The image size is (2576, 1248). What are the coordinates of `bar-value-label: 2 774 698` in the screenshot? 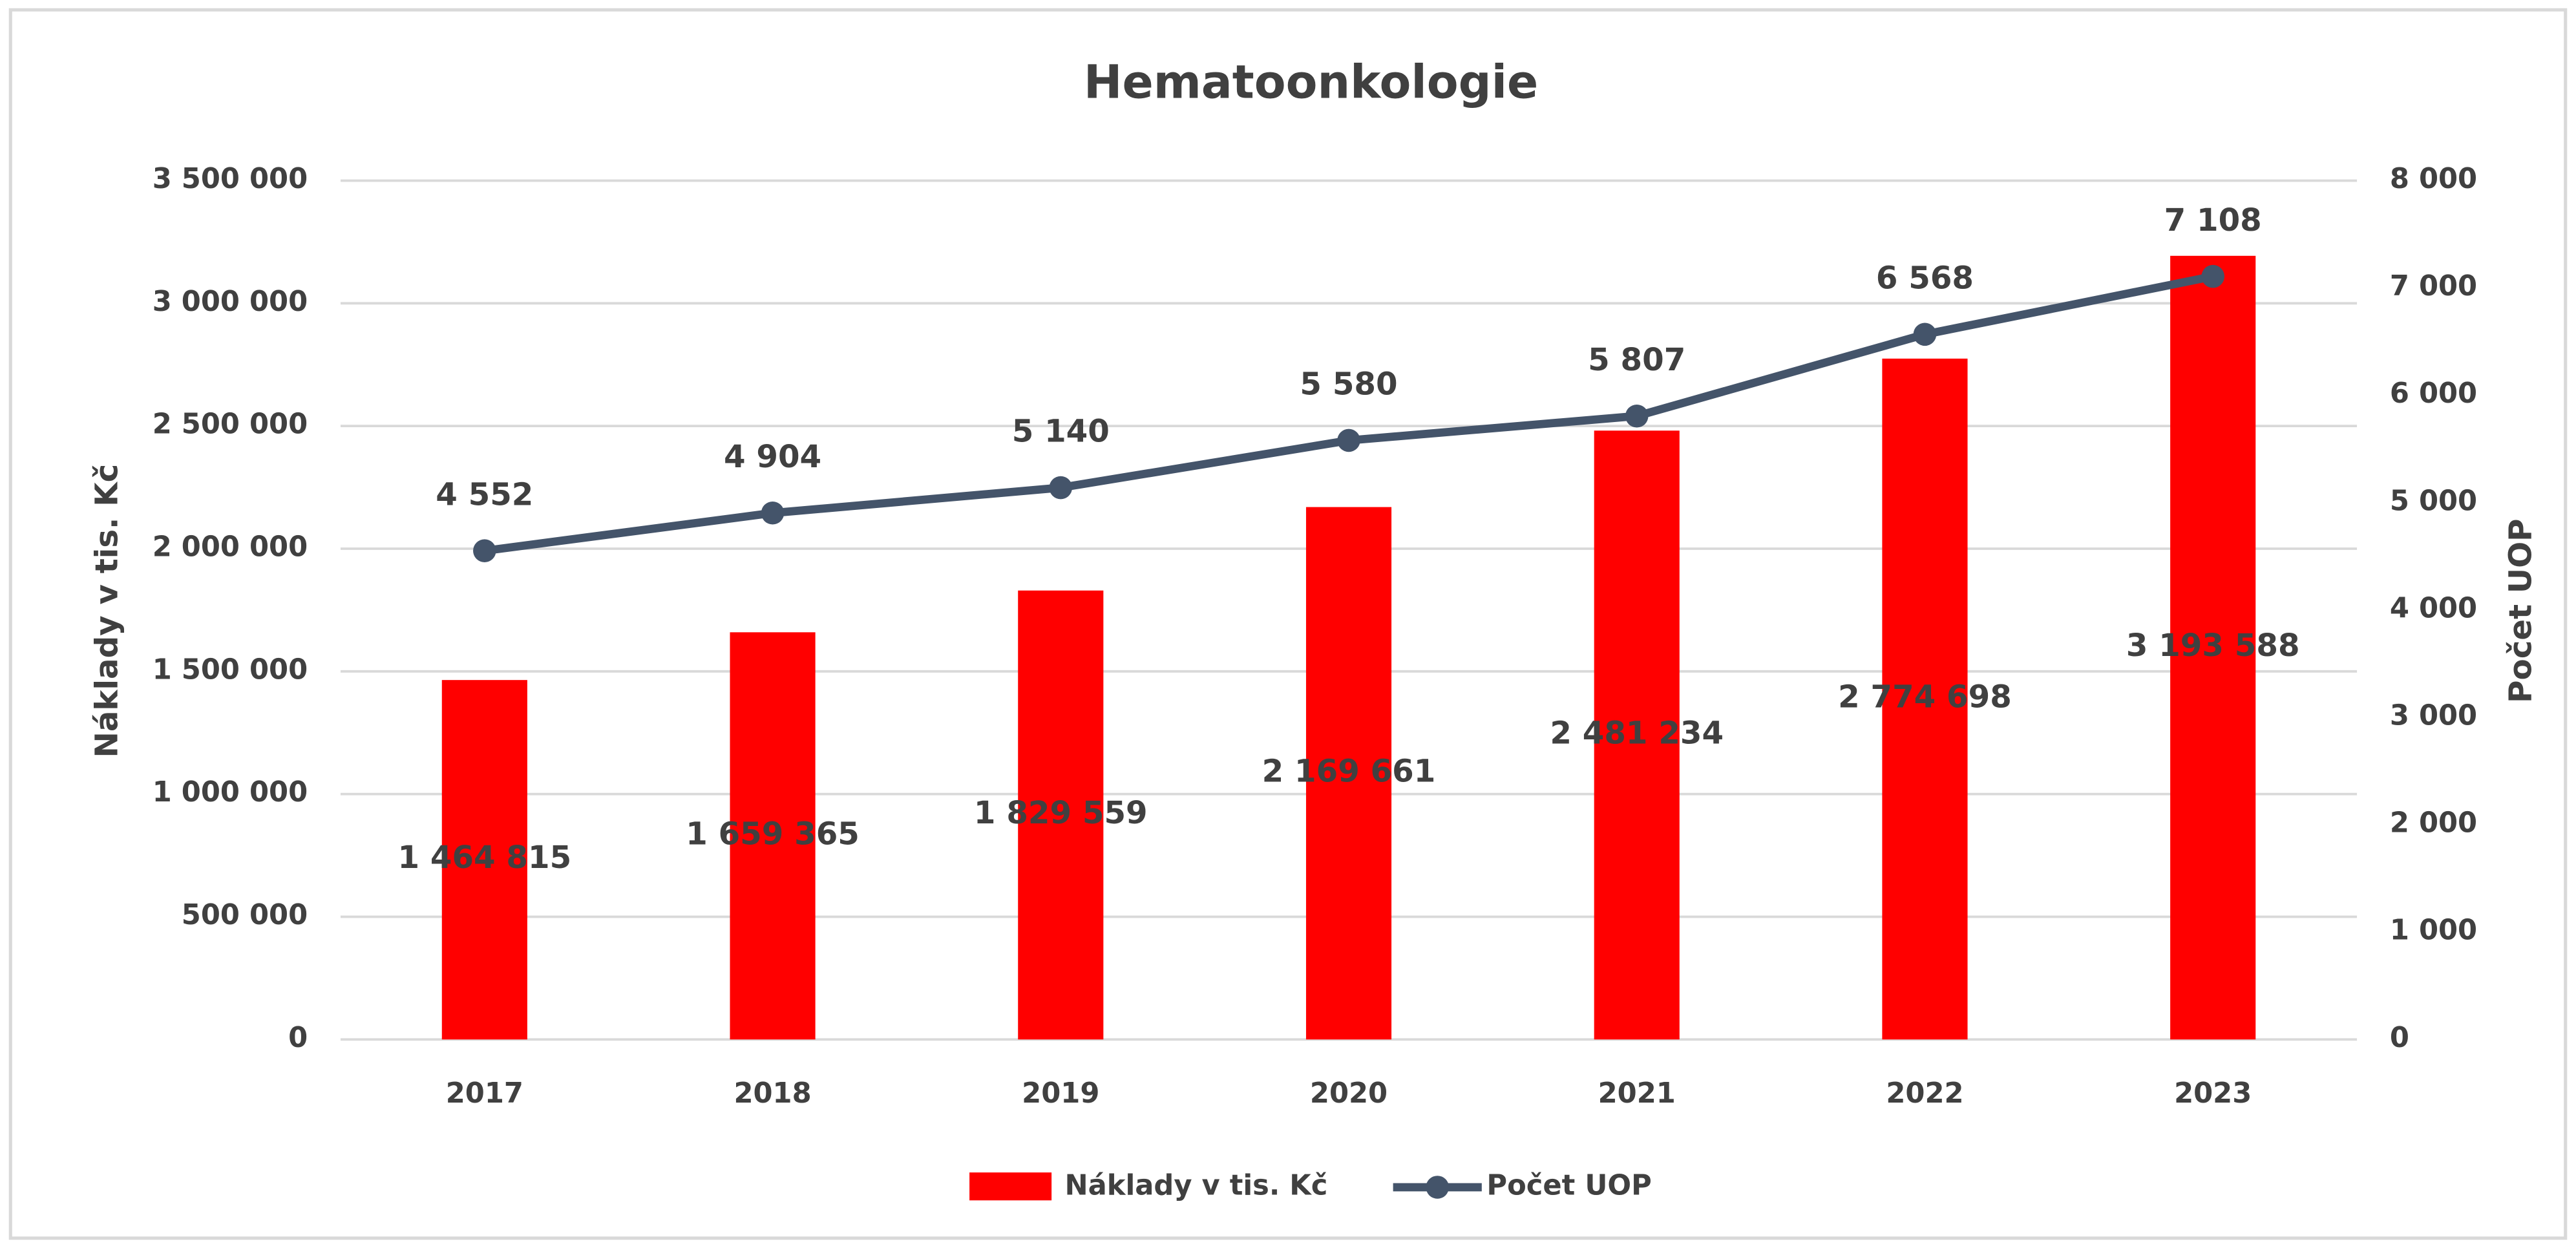 It's located at (1925, 697).